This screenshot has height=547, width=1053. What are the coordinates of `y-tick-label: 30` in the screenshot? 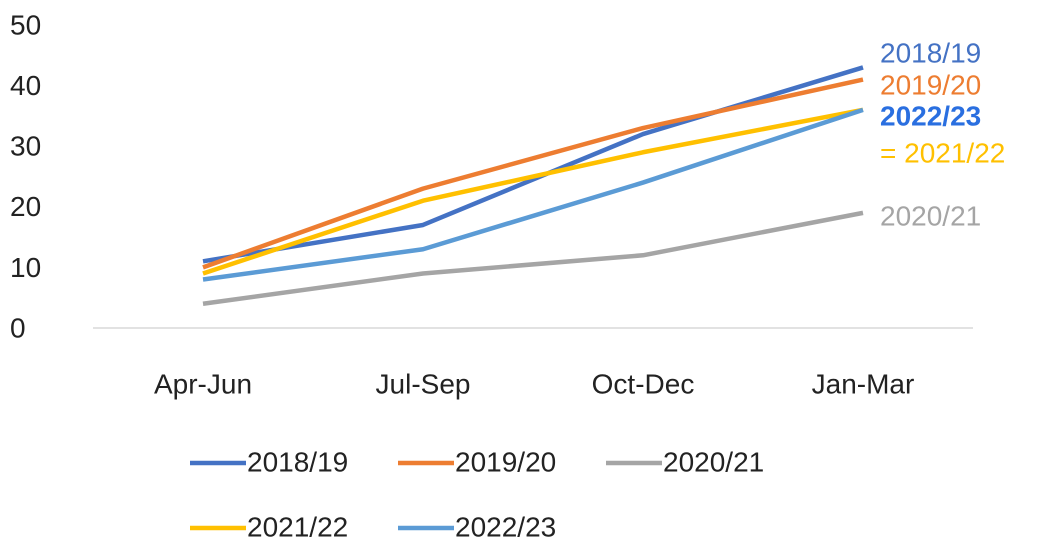 It's located at (25, 146).